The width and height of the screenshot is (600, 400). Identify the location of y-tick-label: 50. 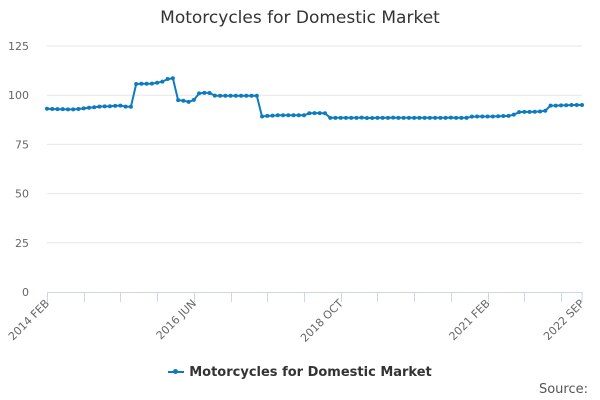
(22, 194).